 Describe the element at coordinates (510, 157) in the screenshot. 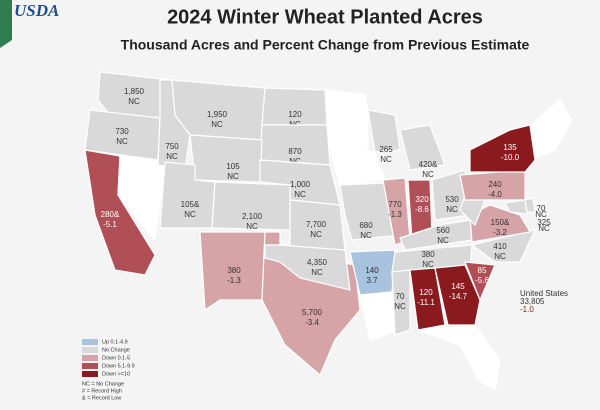

I see `state-change: -10.0` at that location.